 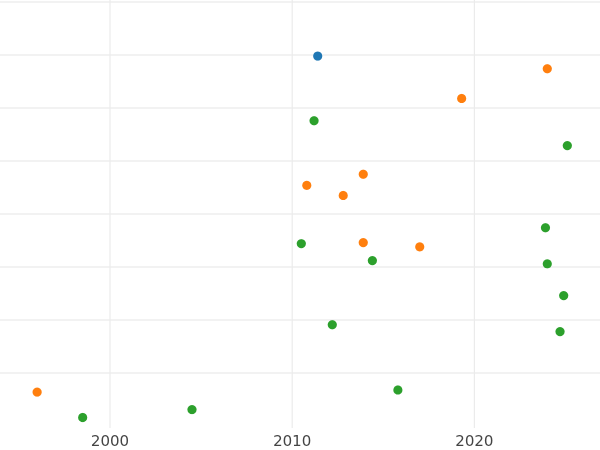 I want to click on x-tick-label: 2010, so click(x=292, y=441).